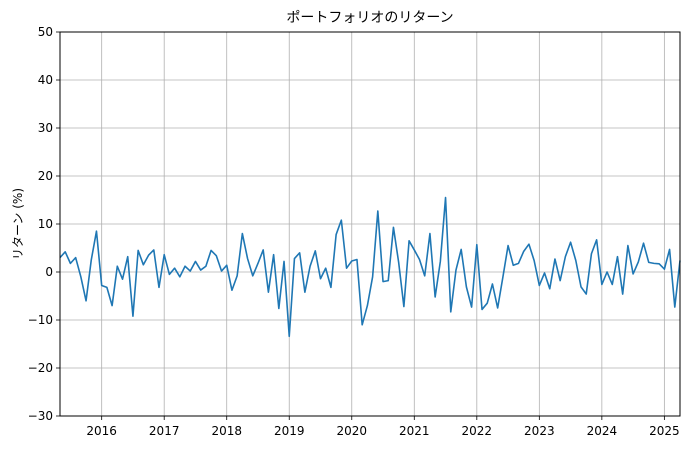 The image size is (689, 449). I want to click on x-tick-label: 2018, so click(226, 431).